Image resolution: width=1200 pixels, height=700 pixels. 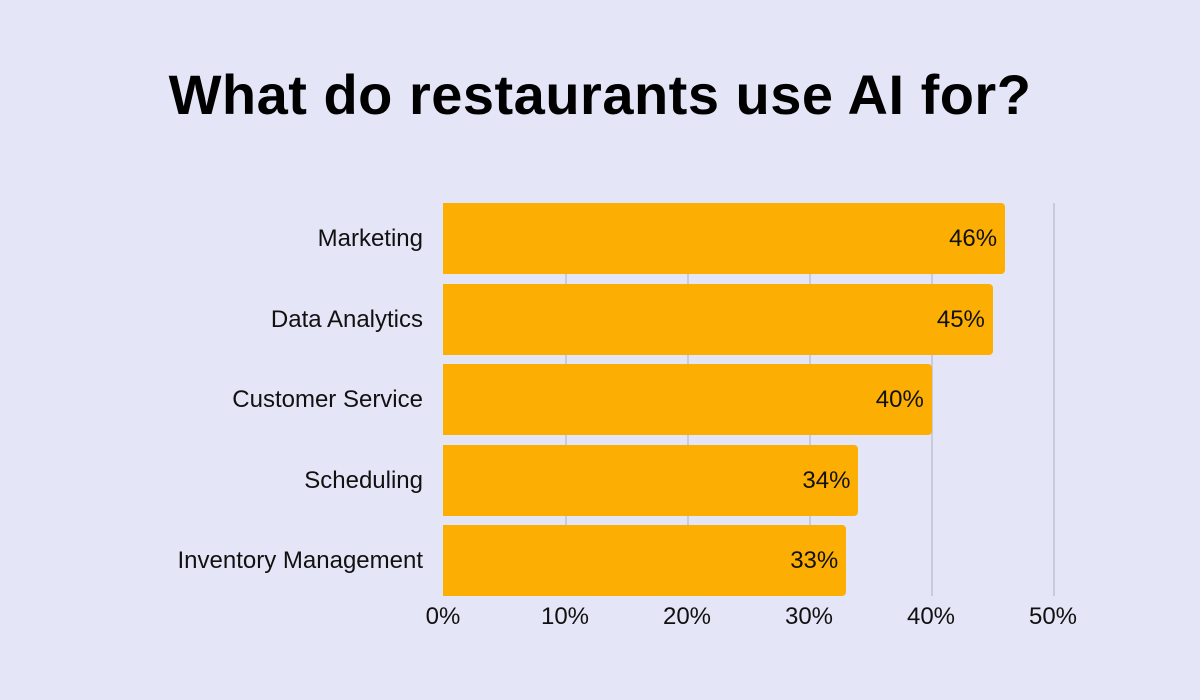 What do you see at coordinates (443, 616) in the screenshot?
I see `x-tick-0: 0%` at bounding box center [443, 616].